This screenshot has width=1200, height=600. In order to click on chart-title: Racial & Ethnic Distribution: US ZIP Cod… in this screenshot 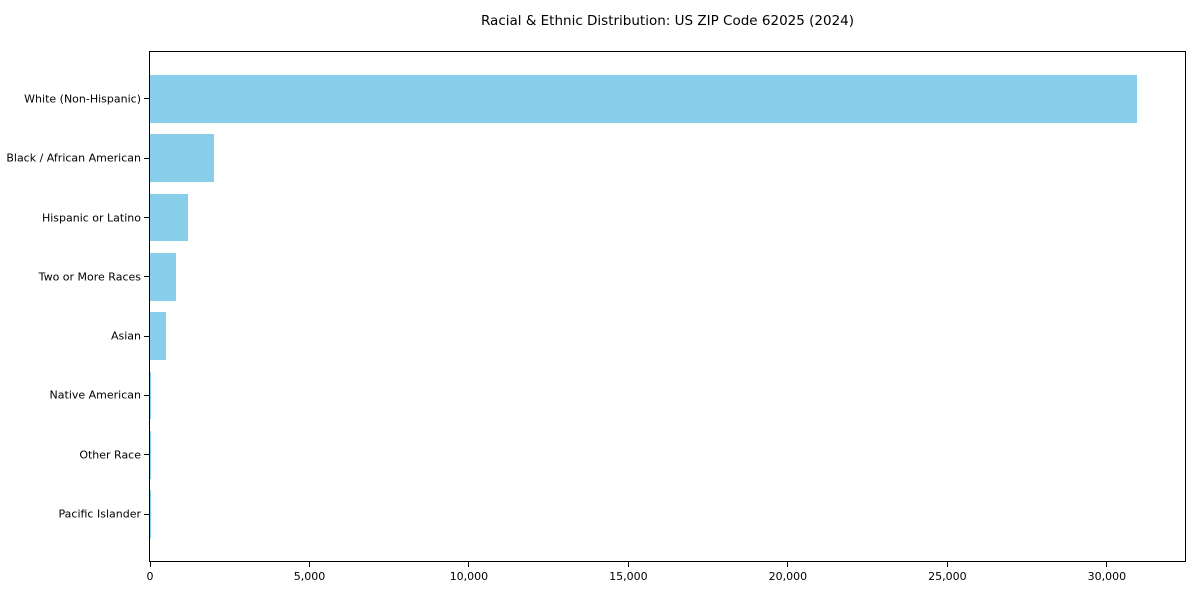, I will do `click(667, 21)`.